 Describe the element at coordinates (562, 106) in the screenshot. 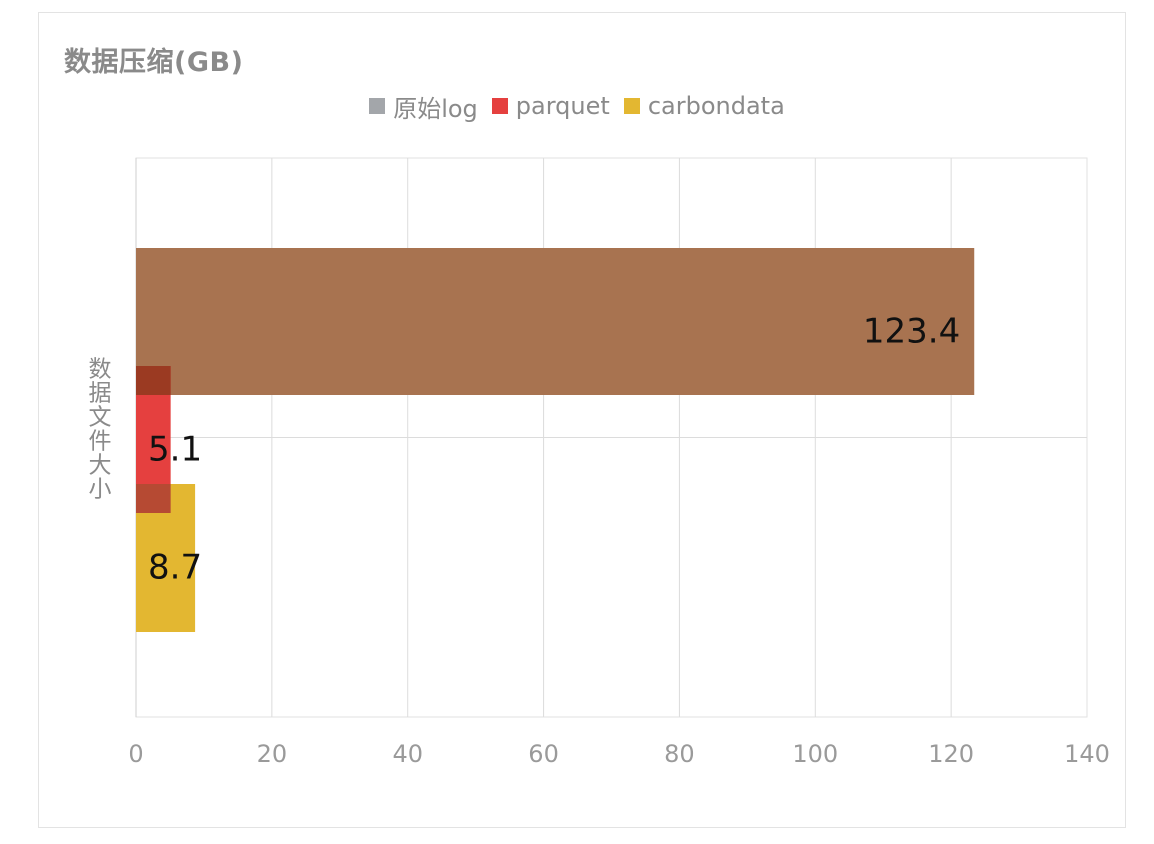

I see `legend-label-parquet: parquet` at that location.